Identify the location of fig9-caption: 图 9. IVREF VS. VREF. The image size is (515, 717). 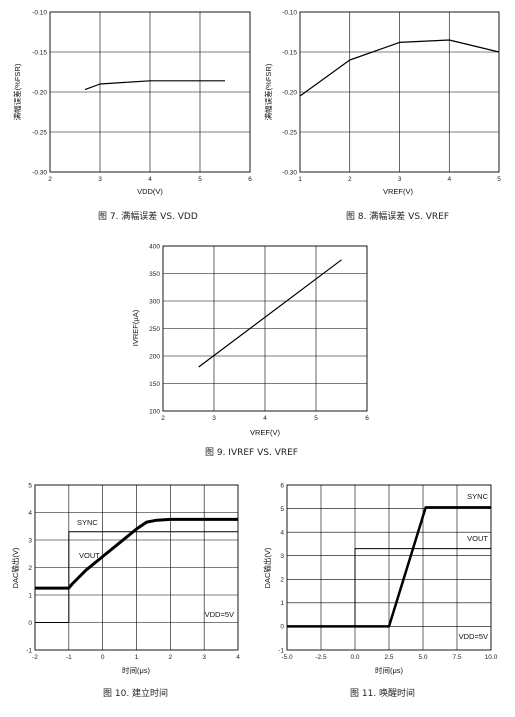
(251, 453).